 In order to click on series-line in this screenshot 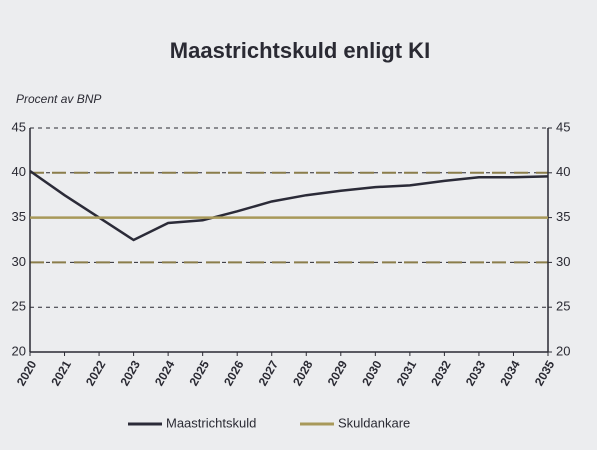, I will do `click(289, 205)`.